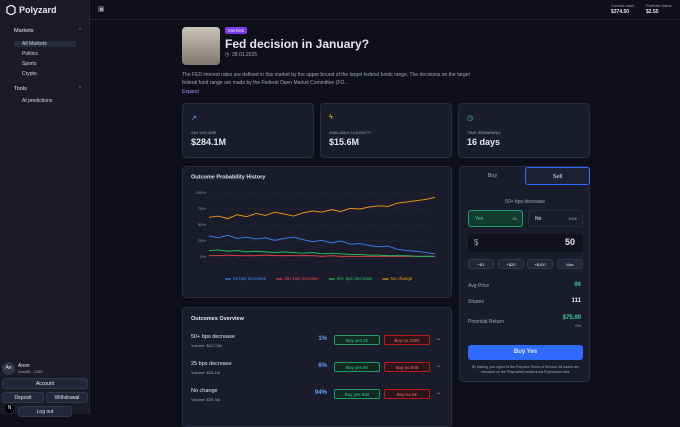  I want to click on amount: 50, so click(569, 242).